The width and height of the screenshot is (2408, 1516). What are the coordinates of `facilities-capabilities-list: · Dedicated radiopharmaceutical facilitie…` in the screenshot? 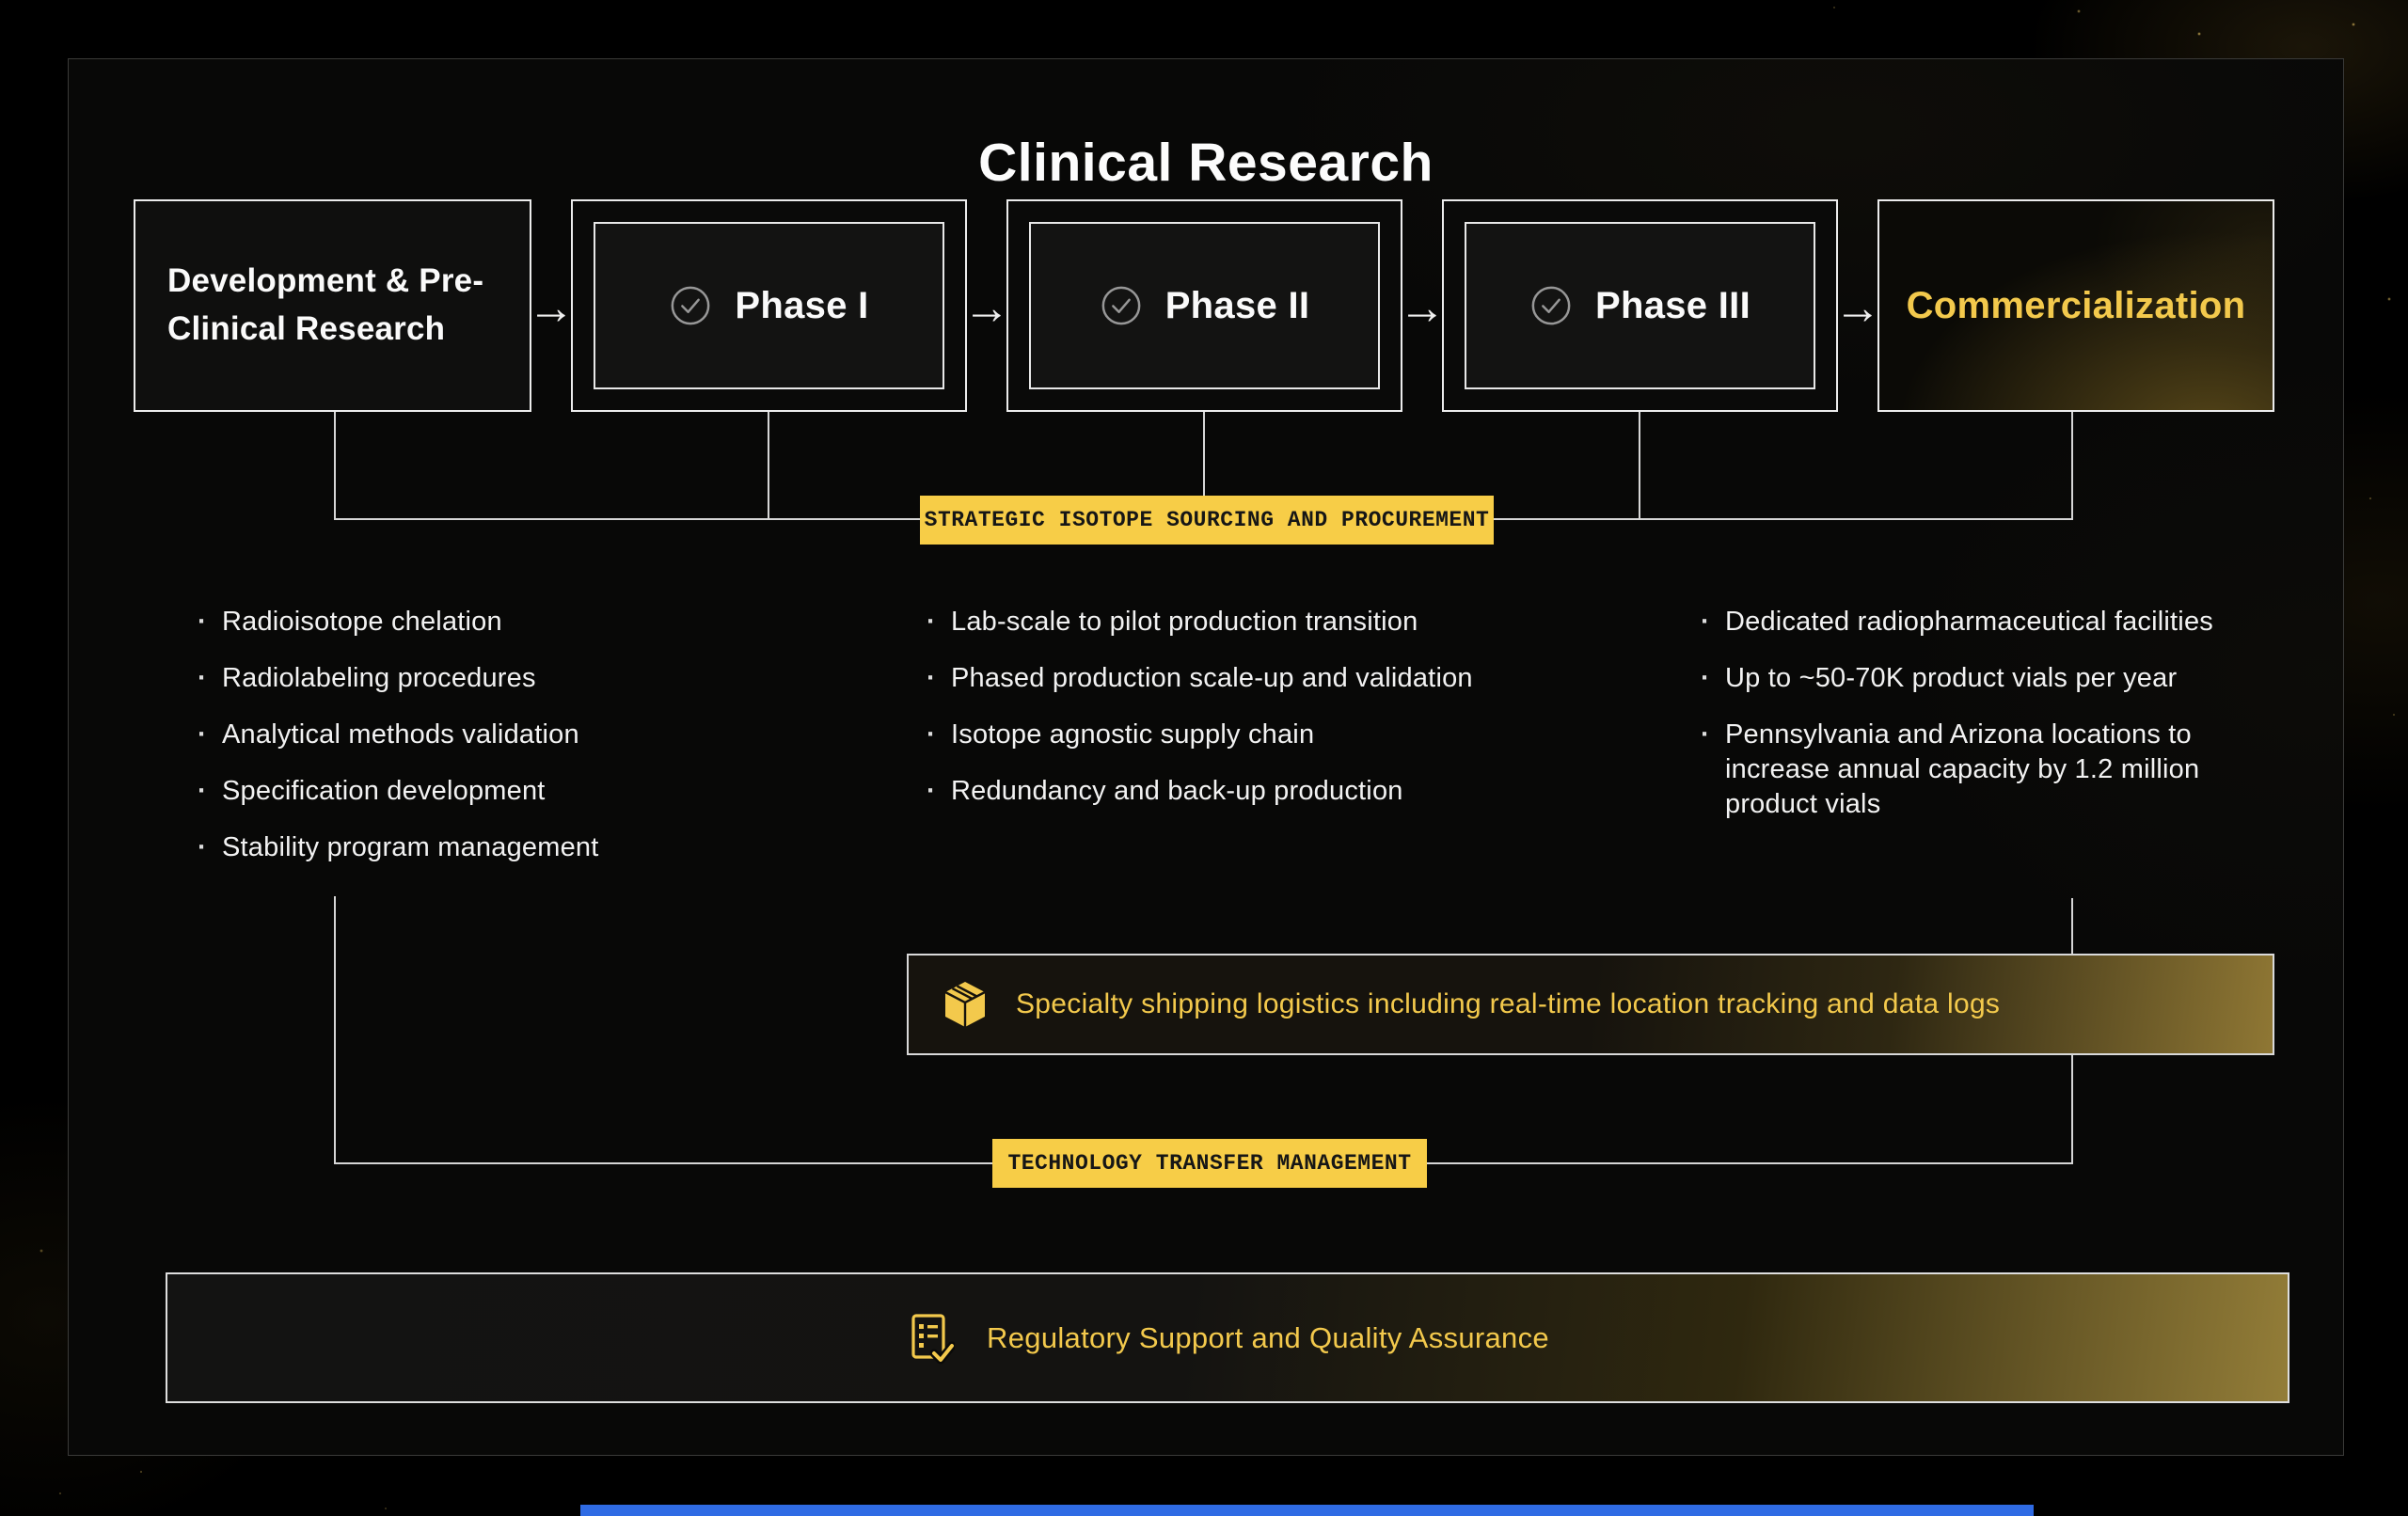 It's located at (1992, 724).